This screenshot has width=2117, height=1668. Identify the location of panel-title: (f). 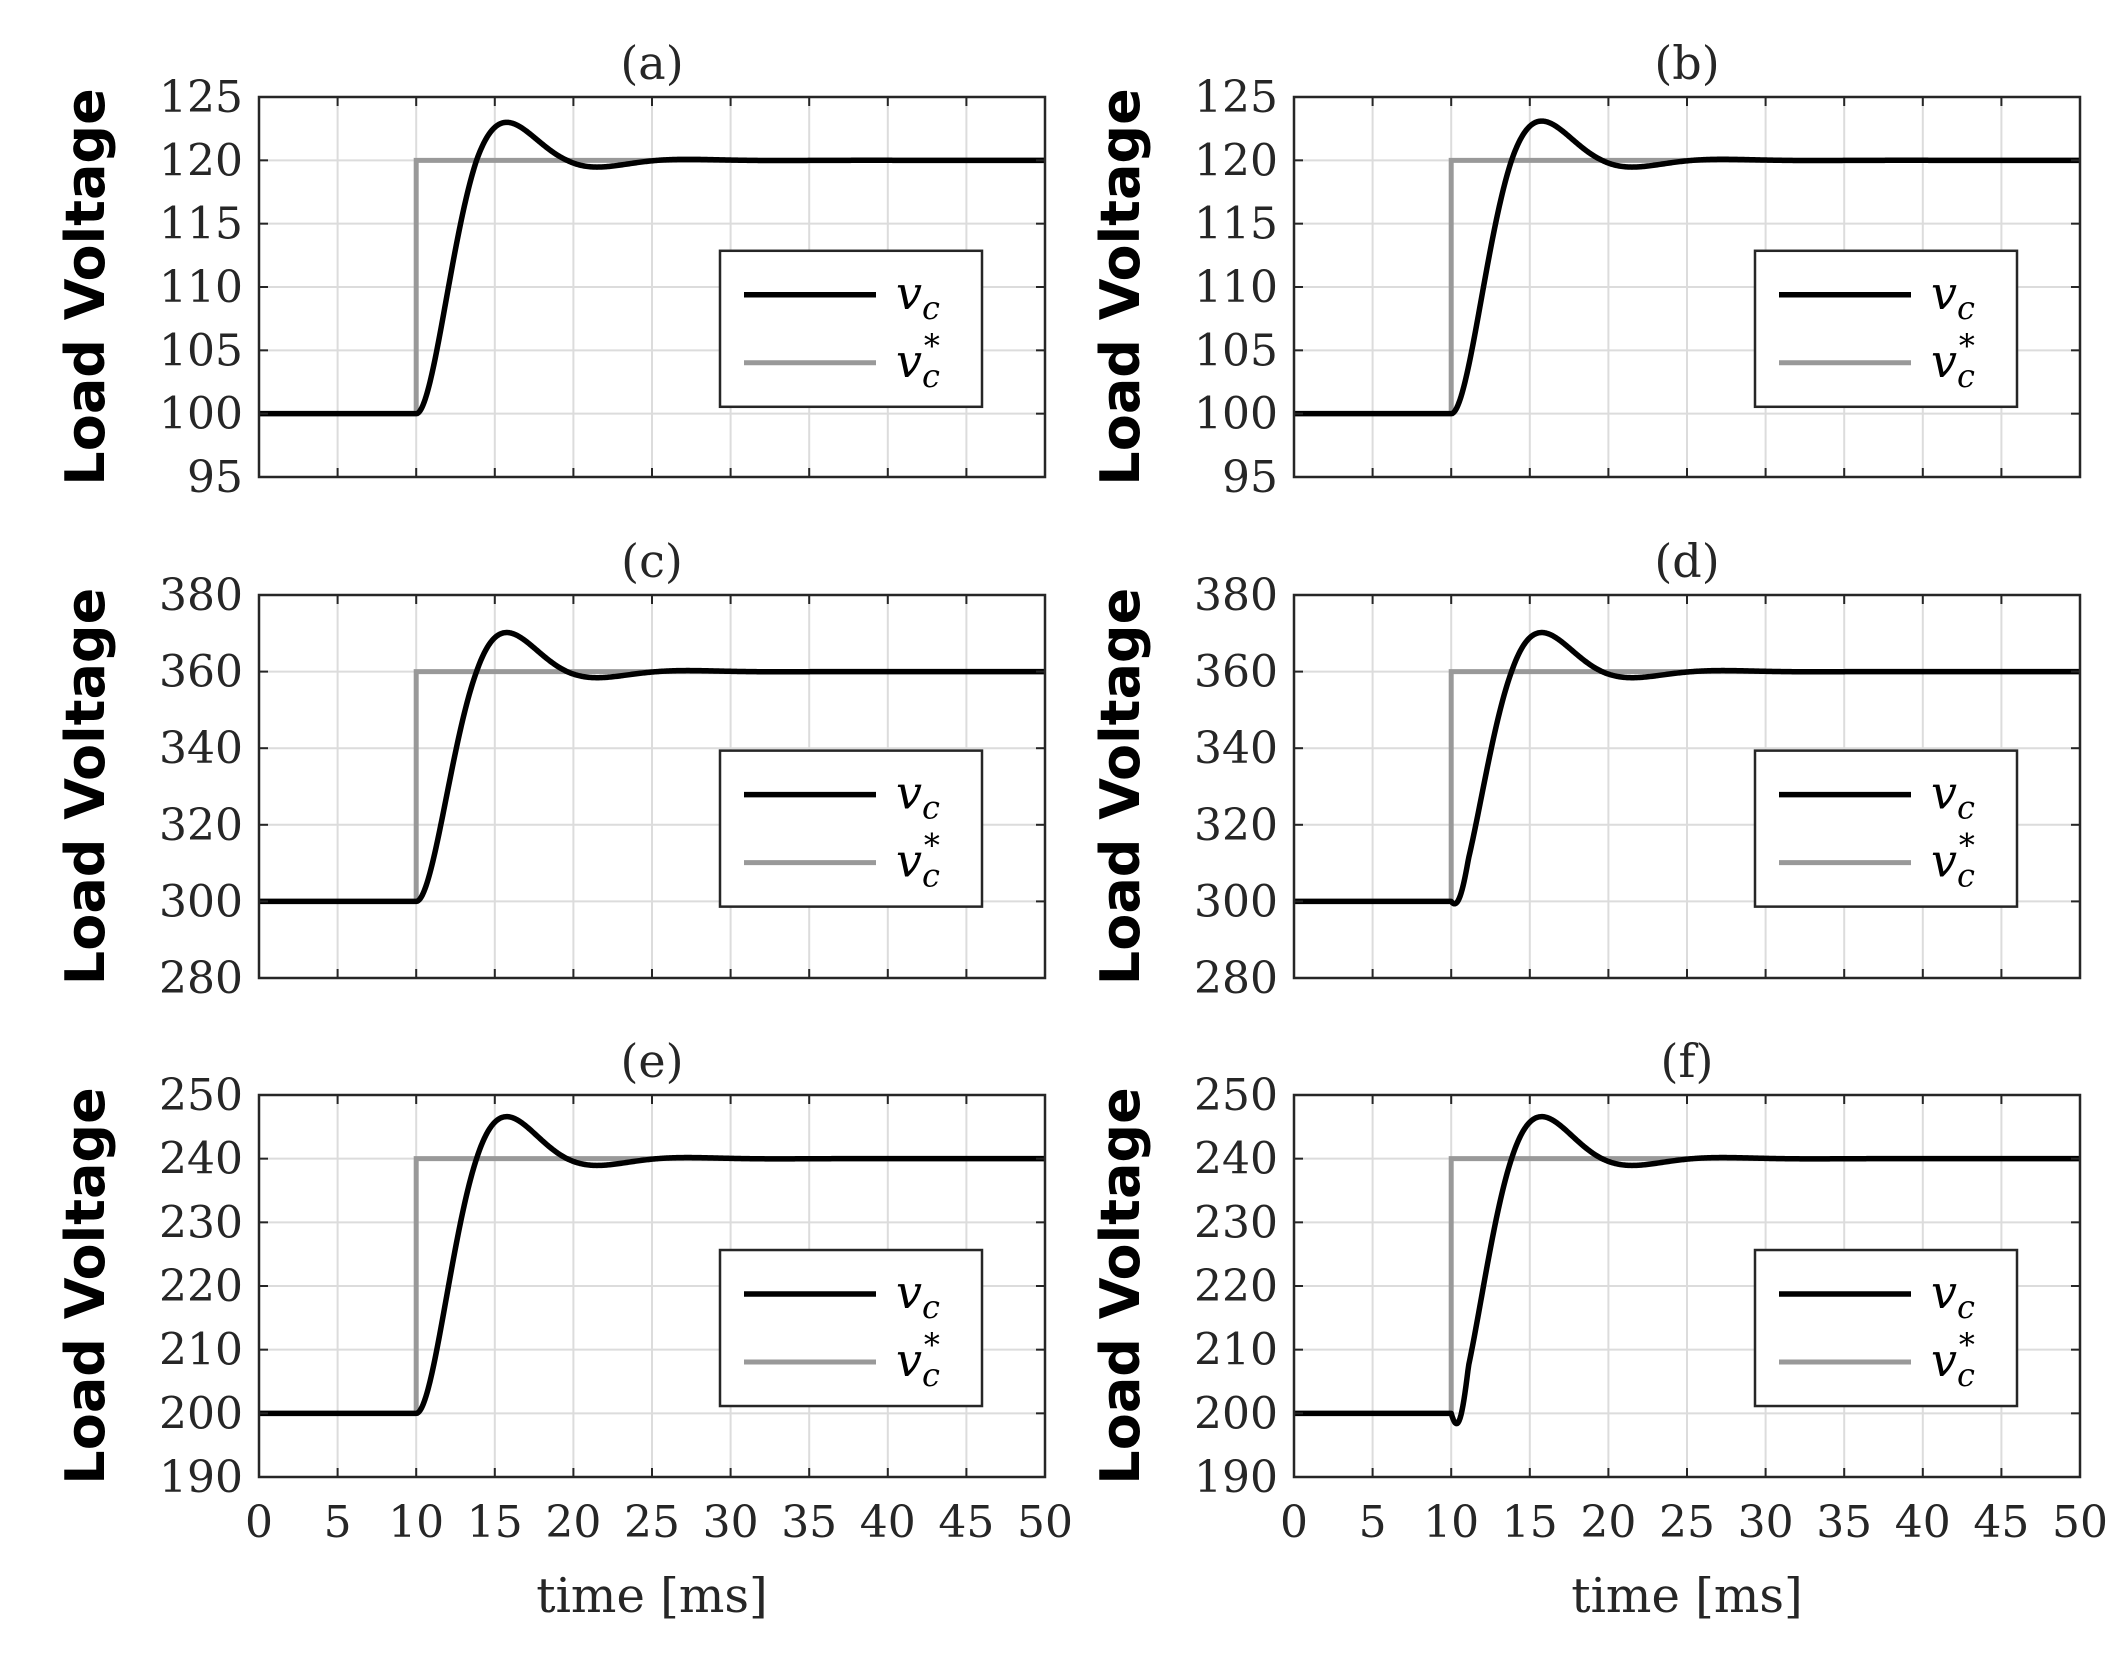
(1687, 1061).